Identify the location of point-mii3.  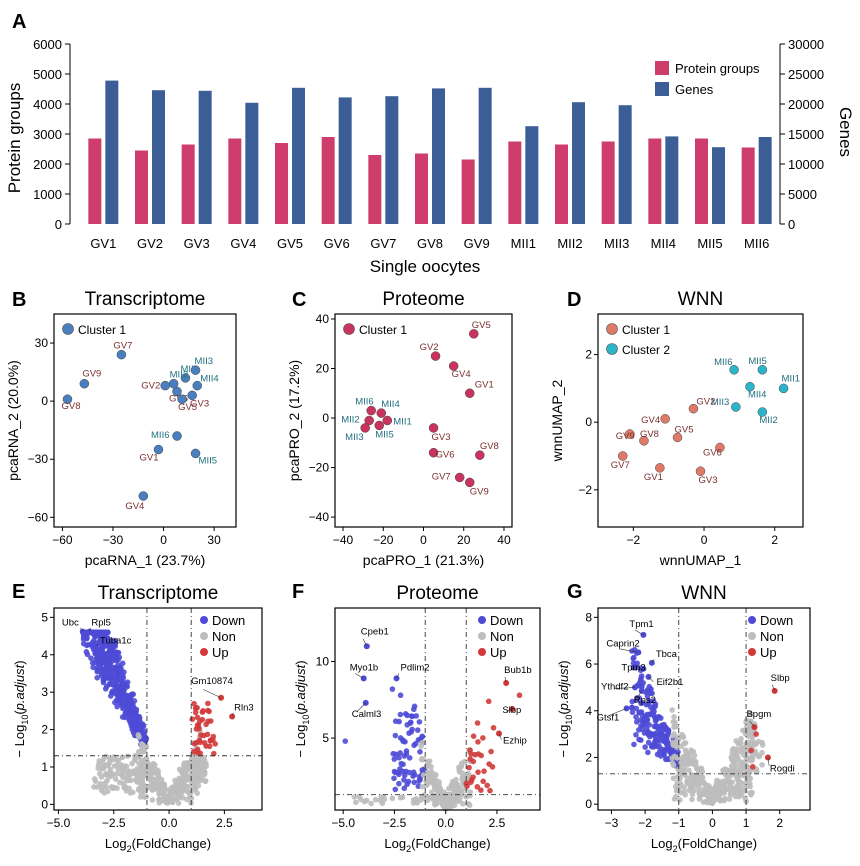
(365, 428).